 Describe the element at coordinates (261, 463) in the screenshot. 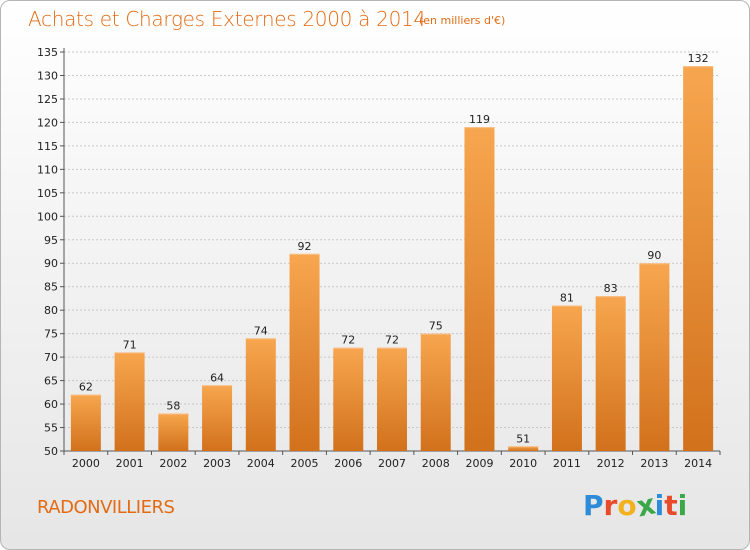

I see `x-tick-label: 2004` at that location.